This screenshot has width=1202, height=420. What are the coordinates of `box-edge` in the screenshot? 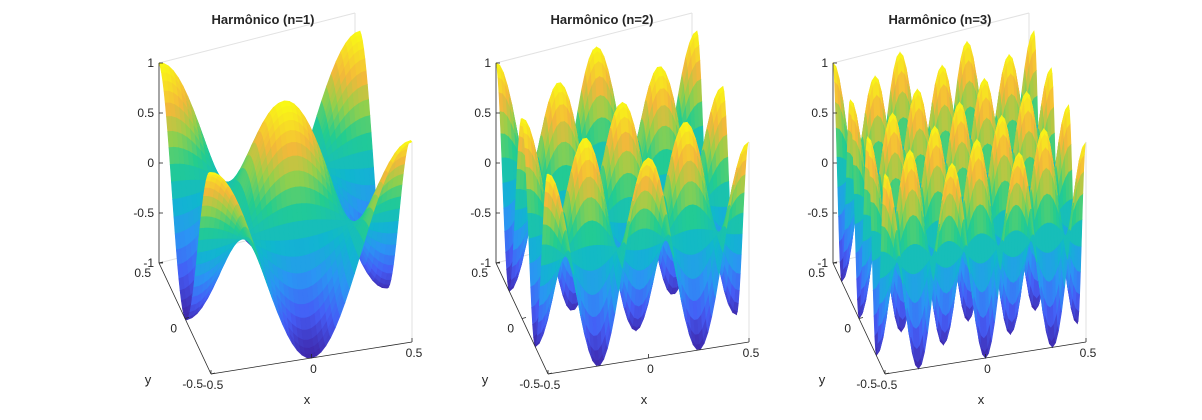 It's located at (257, 38).